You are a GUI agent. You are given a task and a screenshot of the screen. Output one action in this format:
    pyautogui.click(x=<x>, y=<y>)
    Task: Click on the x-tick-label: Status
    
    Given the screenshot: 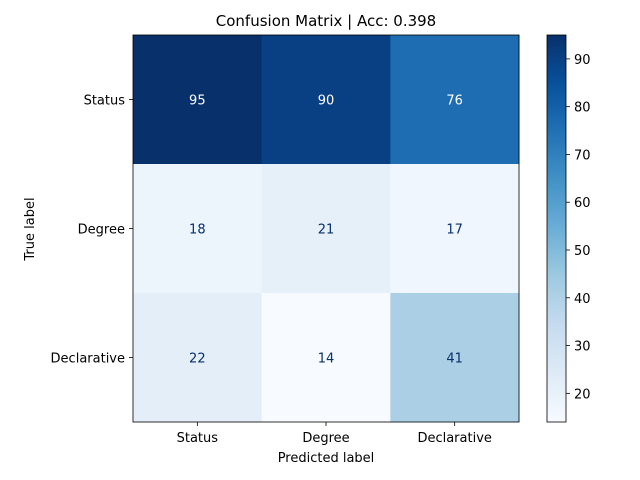 What is the action you would take?
    pyautogui.click(x=198, y=438)
    